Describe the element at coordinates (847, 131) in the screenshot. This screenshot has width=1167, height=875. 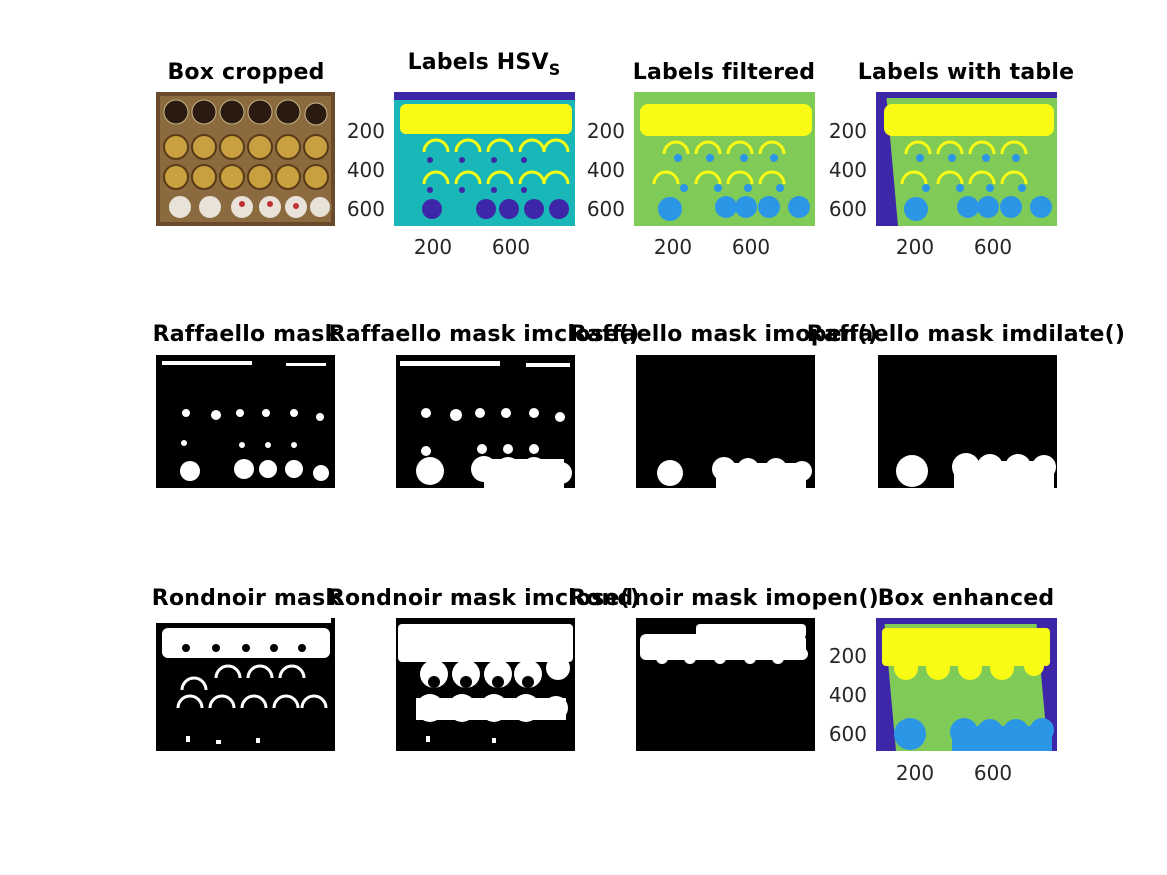
I see `labels-with-table-ytick: 200` at that location.